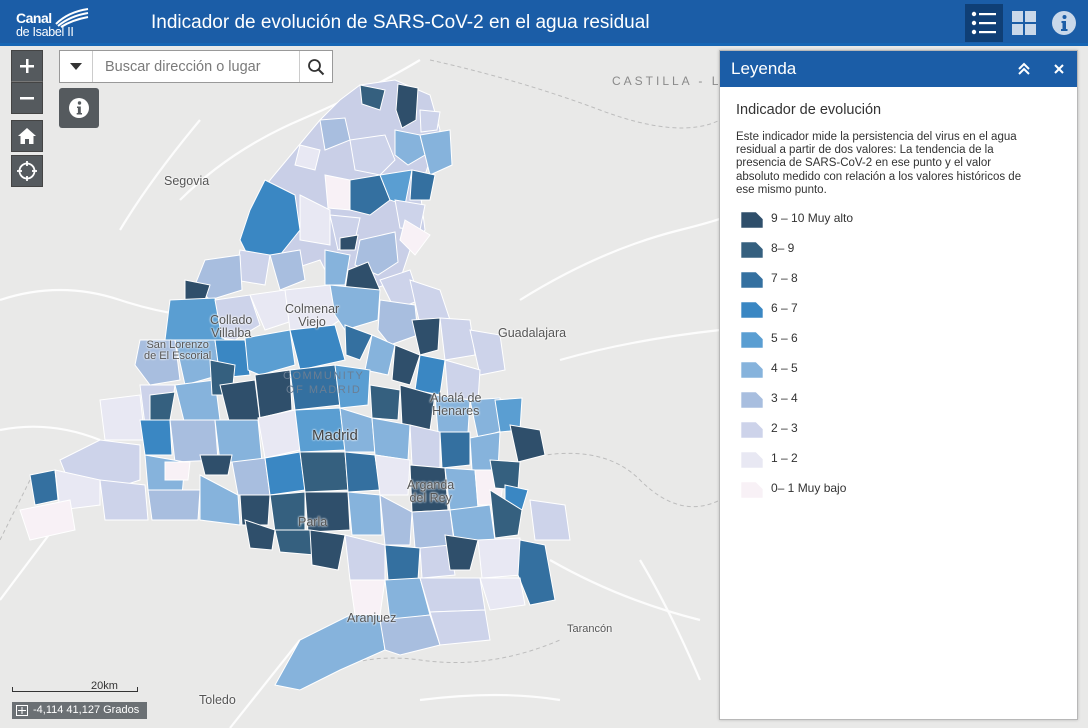 Image resolution: width=1088 pixels, height=728 pixels. I want to click on grid-icon, so click(1024, 23).